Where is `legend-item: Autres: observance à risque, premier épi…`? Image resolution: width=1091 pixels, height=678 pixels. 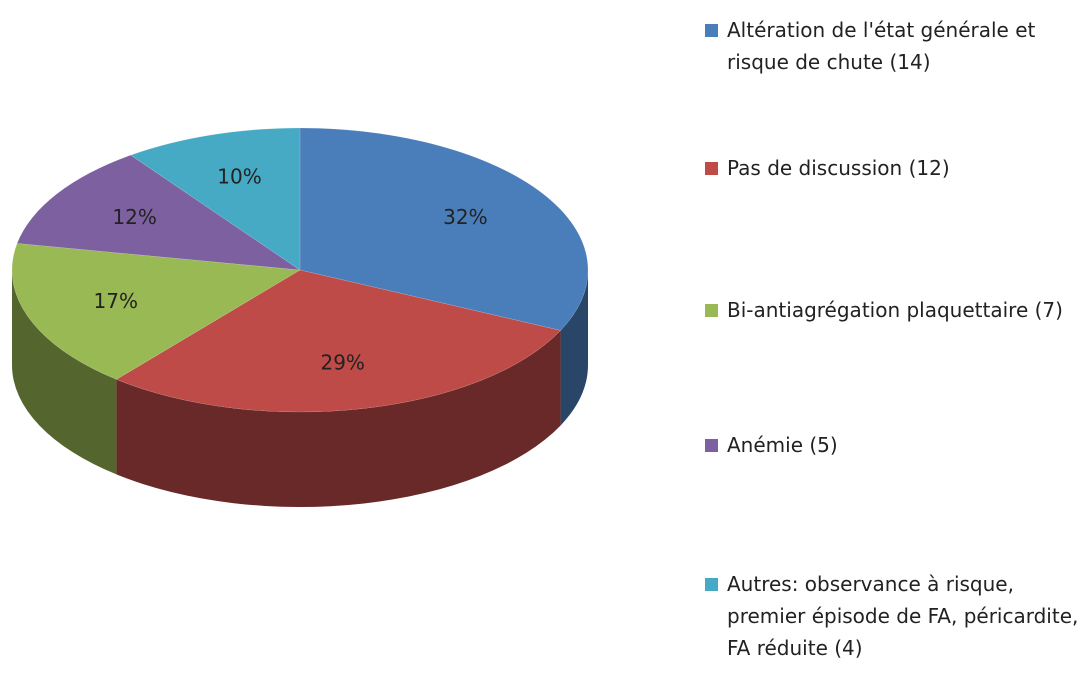 legend-item: Autres: observance à risque, premier épi… is located at coordinates (895, 616).